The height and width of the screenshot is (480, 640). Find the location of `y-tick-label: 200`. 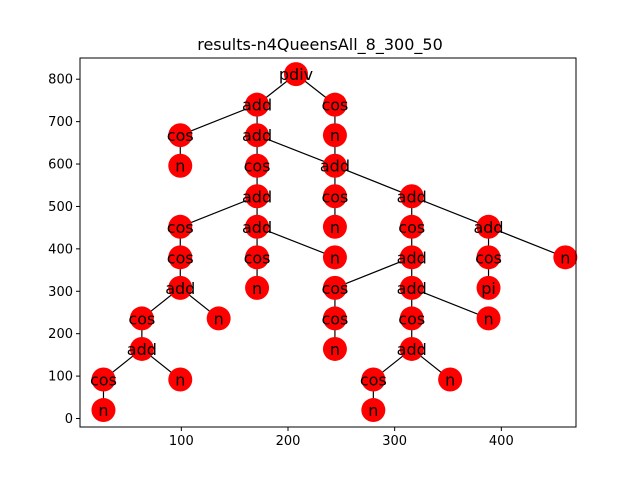

y-tick-label: 200 is located at coordinates (60, 334).